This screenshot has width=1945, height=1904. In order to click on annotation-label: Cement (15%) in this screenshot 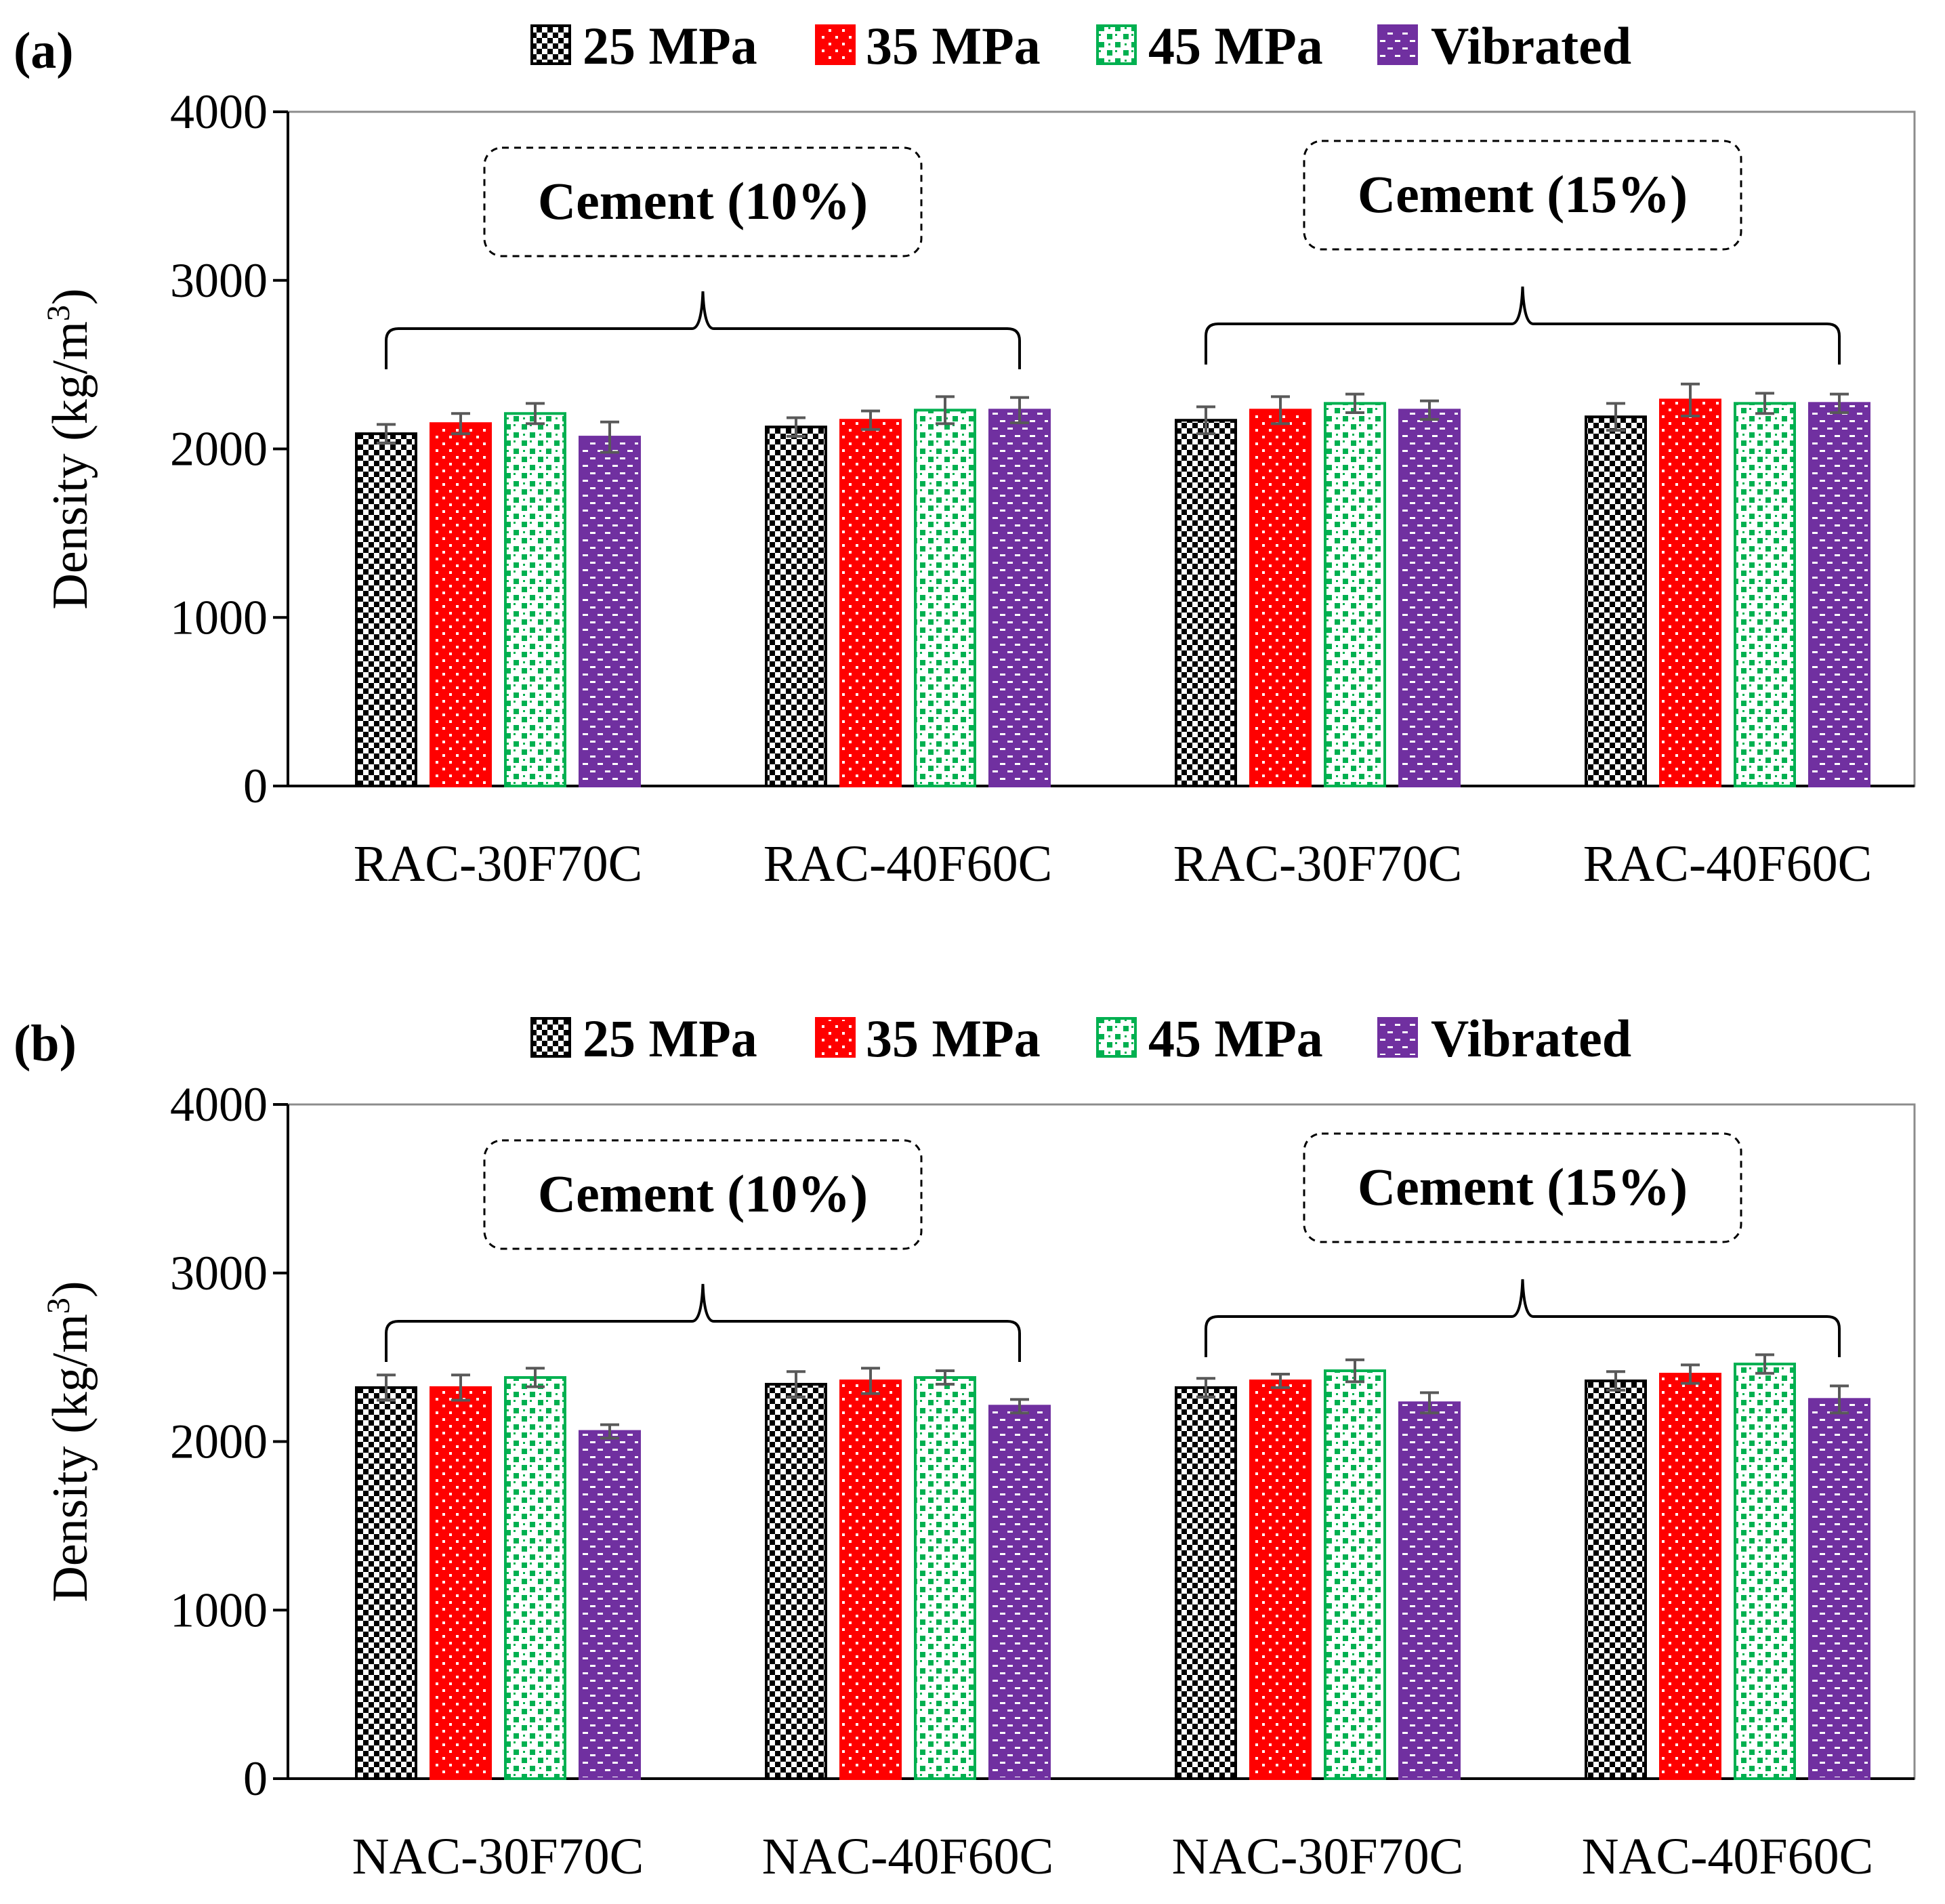, I will do `click(1523, 194)`.